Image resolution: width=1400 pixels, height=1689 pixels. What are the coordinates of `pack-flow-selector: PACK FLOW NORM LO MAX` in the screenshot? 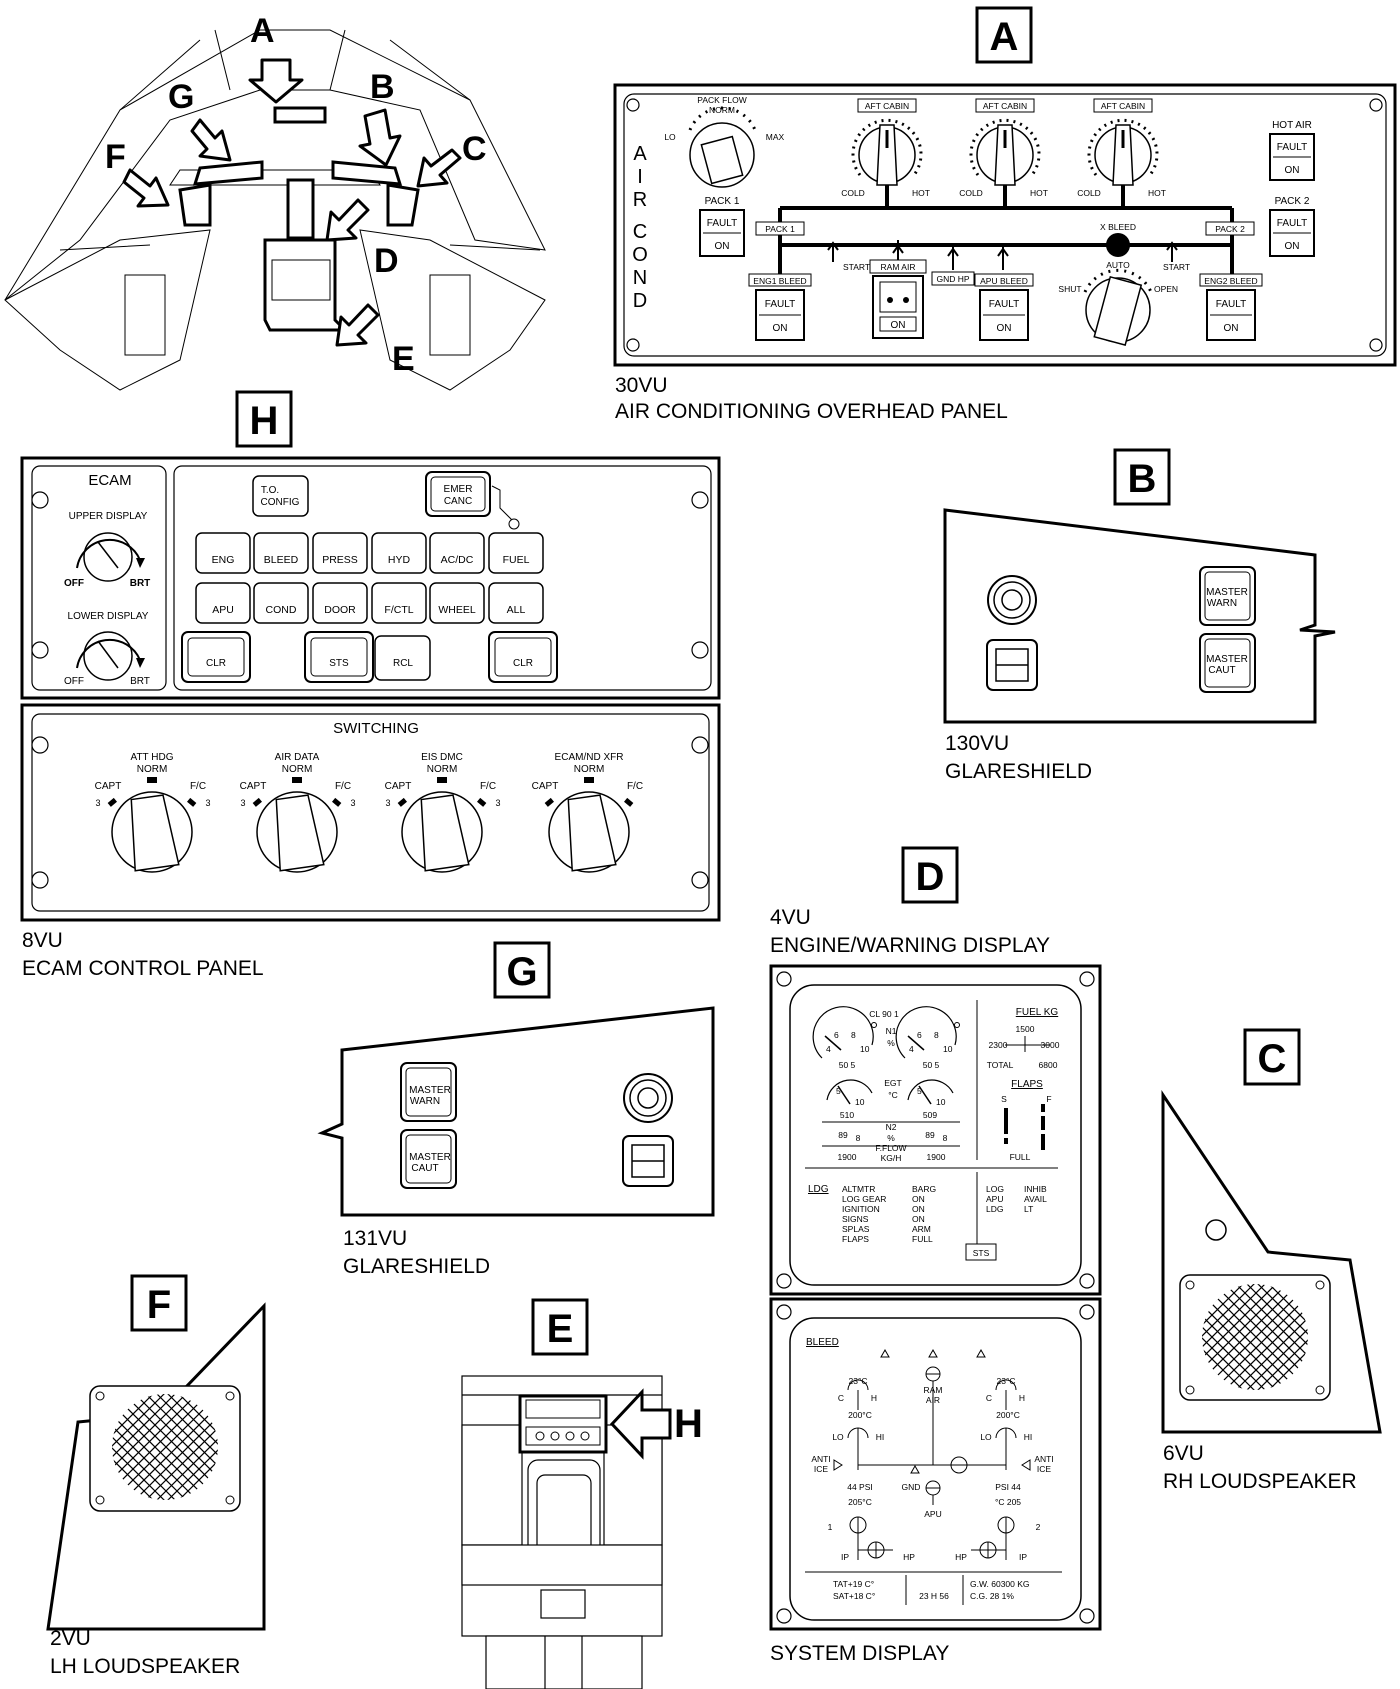 It's located at (724, 141).